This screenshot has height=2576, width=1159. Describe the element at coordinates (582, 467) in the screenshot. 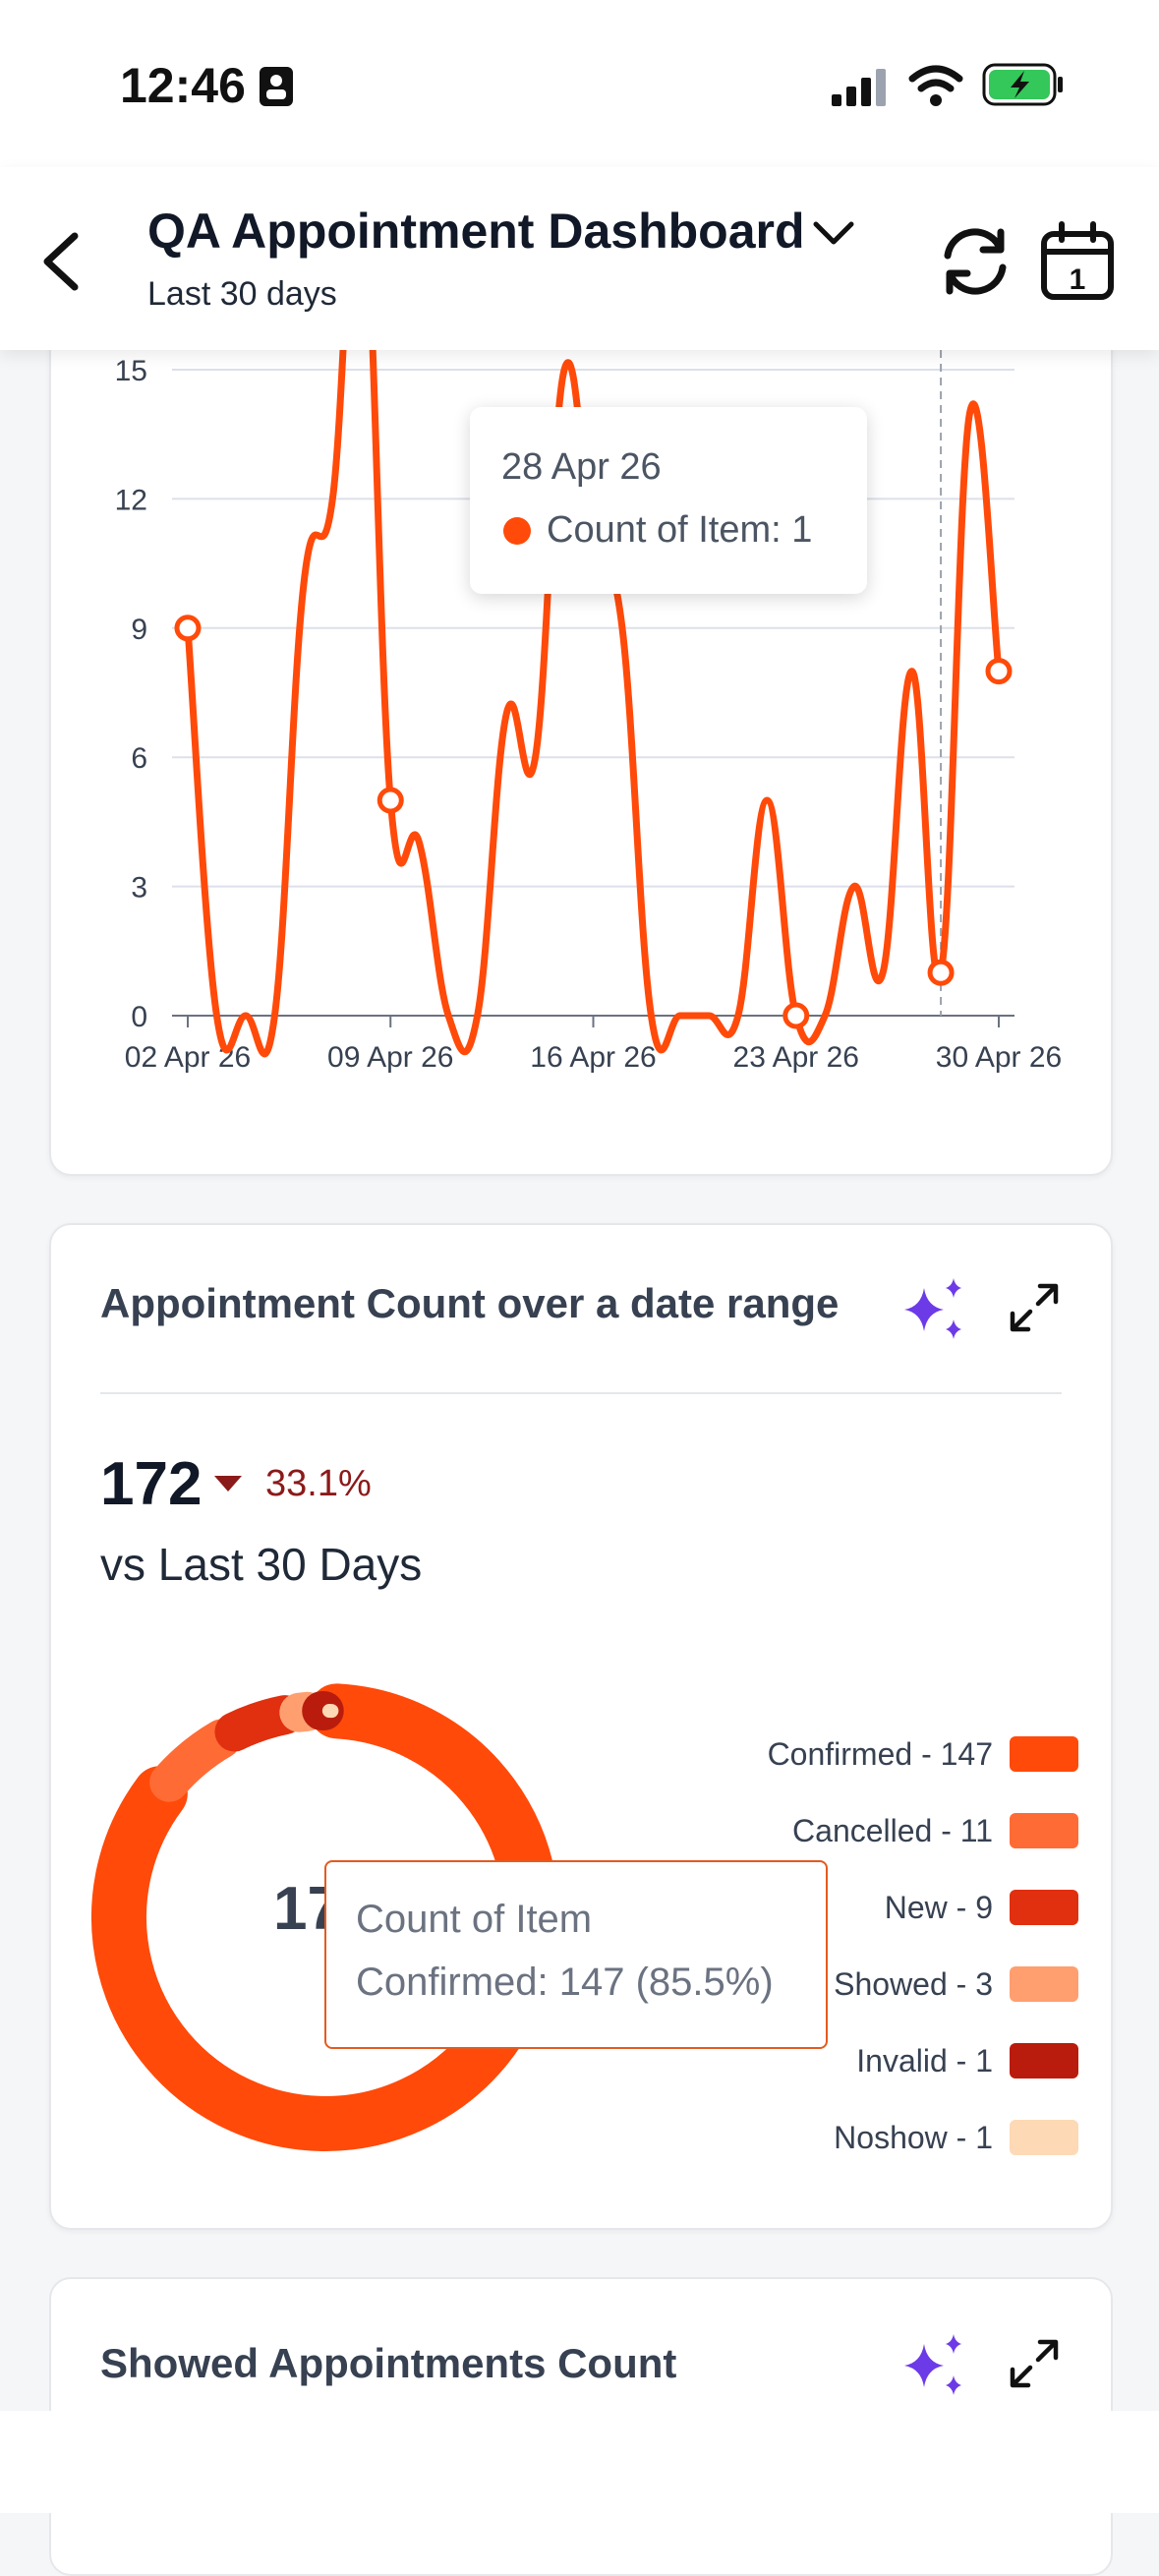

I see `tooltip-date: 28 Apr 26` at that location.